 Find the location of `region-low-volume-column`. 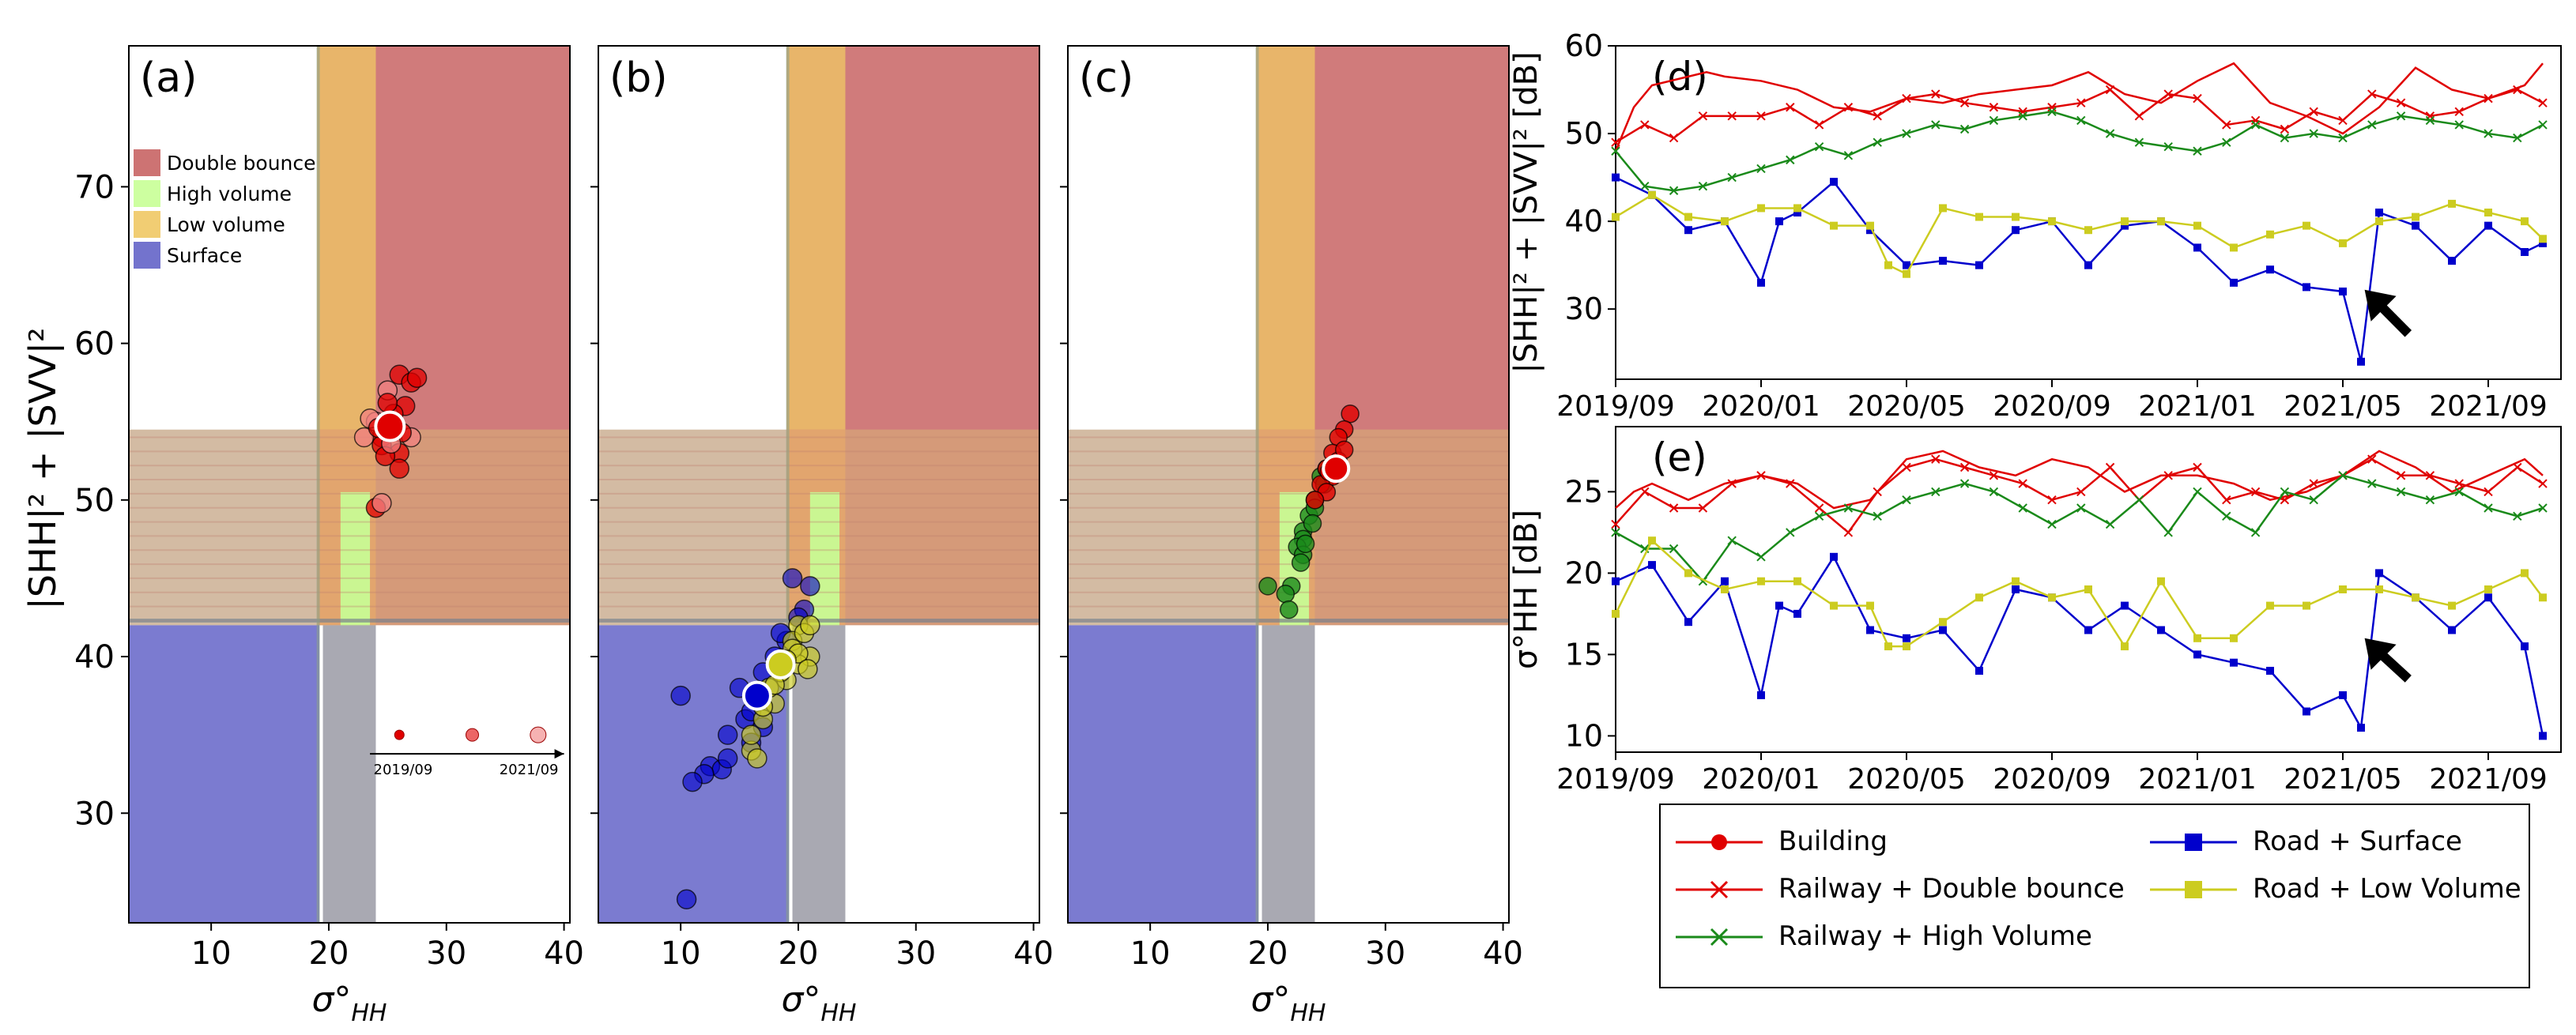

region-low-volume-column is located at coordinates (1285, 238).